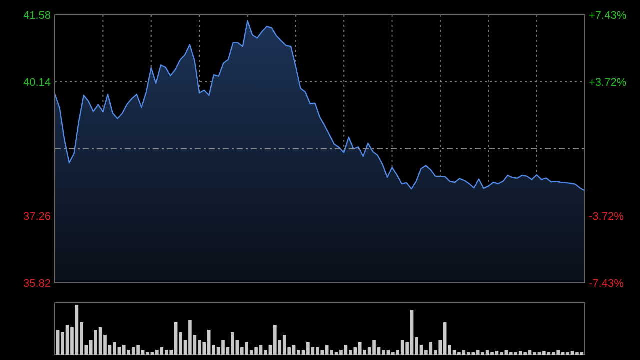  Describe the element at coordinates (608, 82) in the screenshot. I see `y2-tick-label: +3.72%` at that location.